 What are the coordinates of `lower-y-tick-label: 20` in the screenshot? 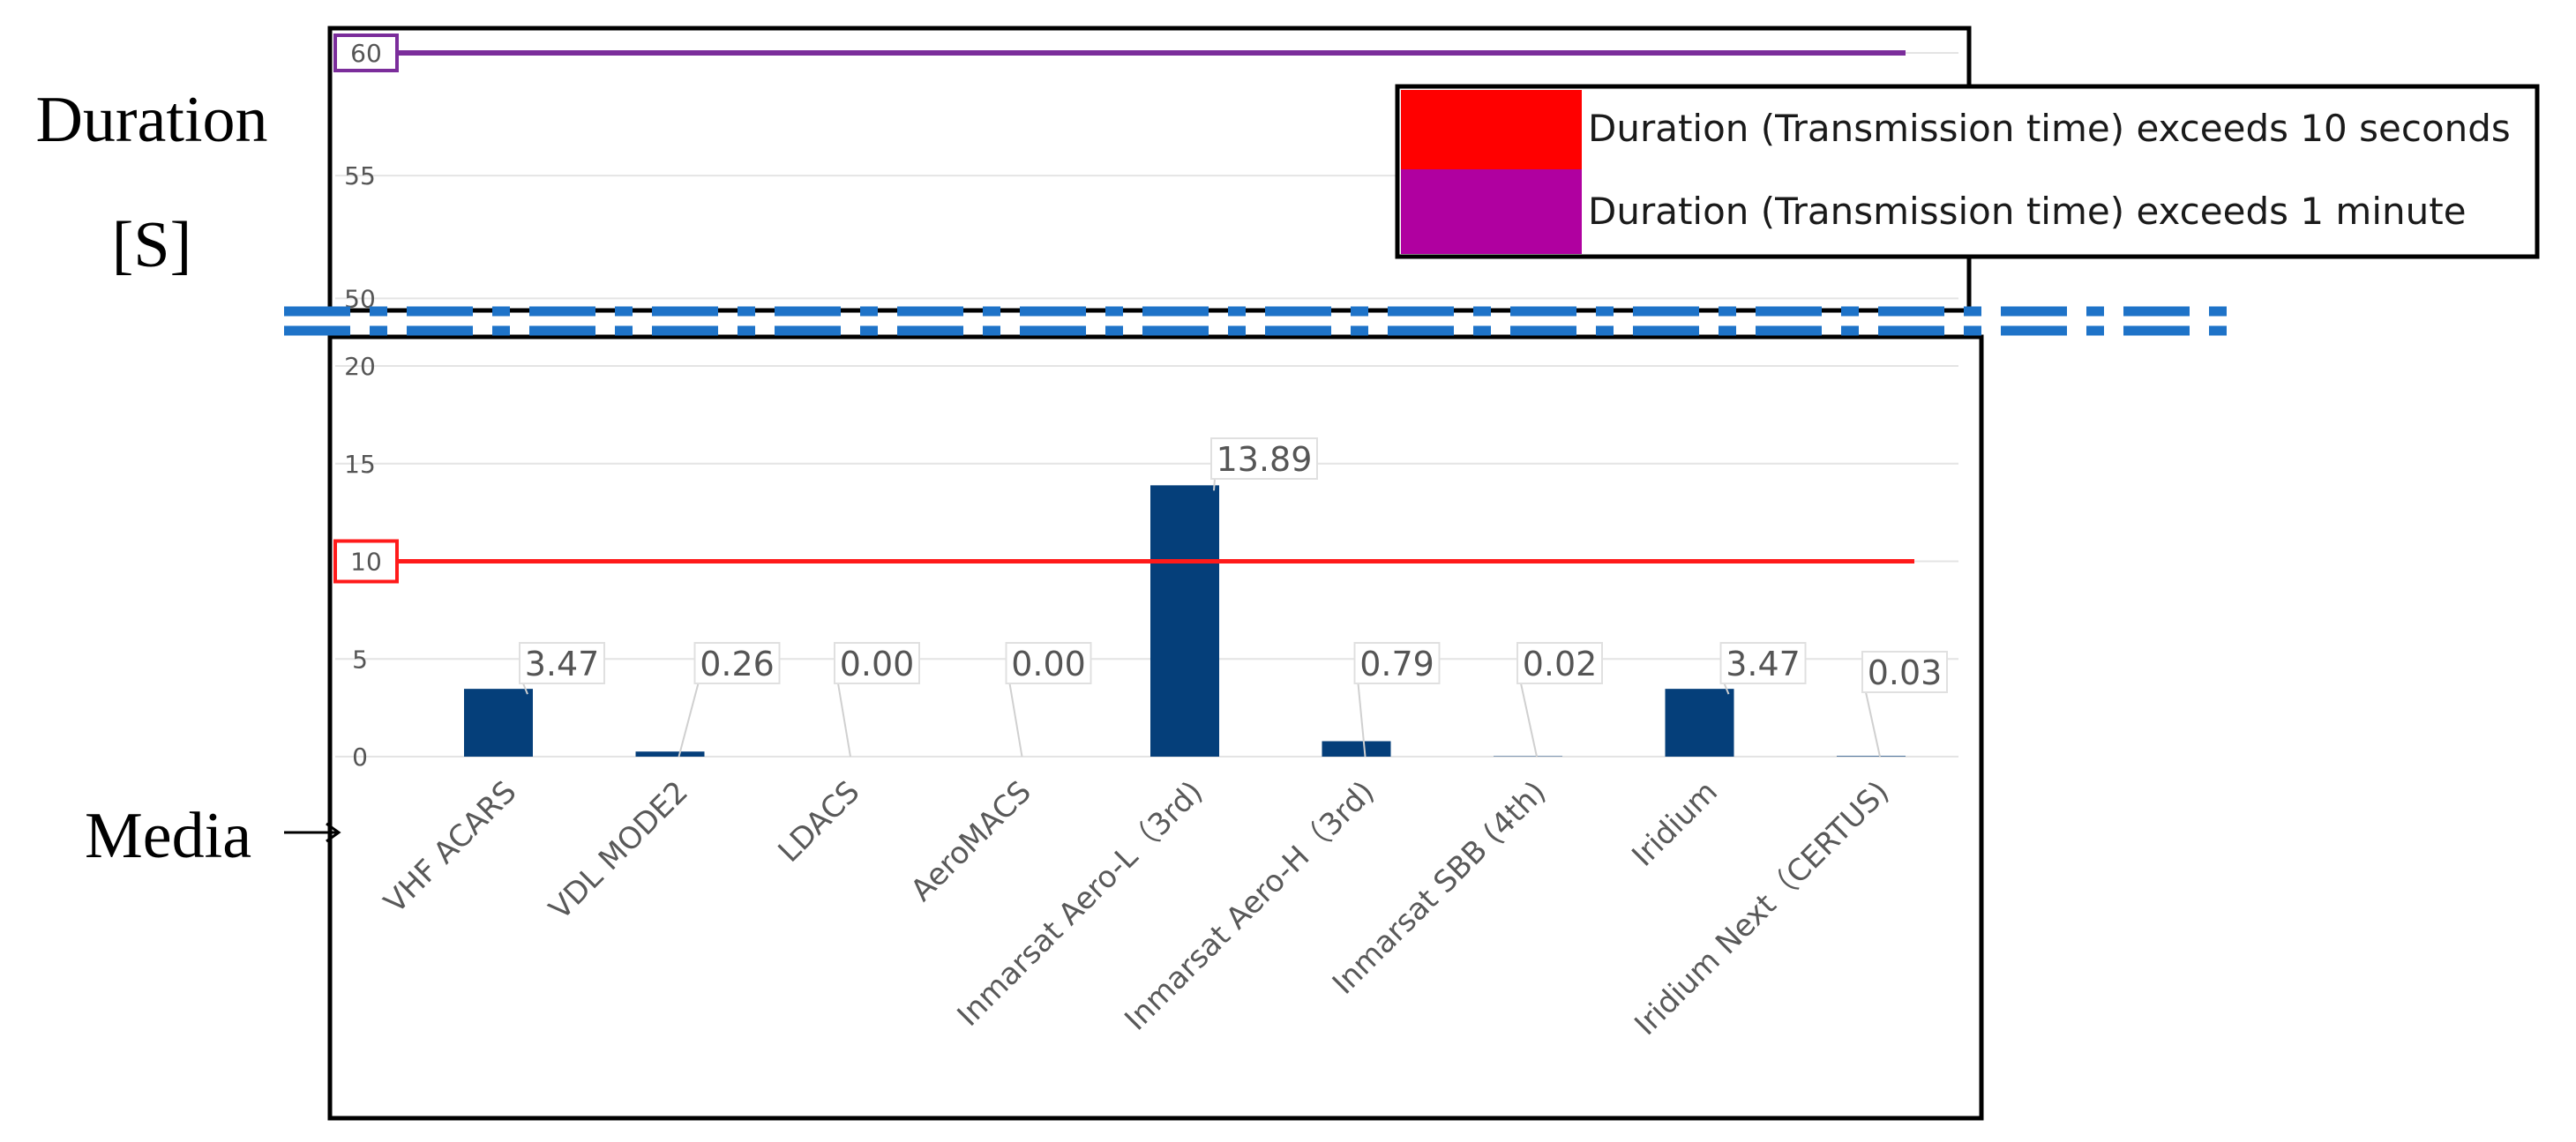 It's located at (360, 366).